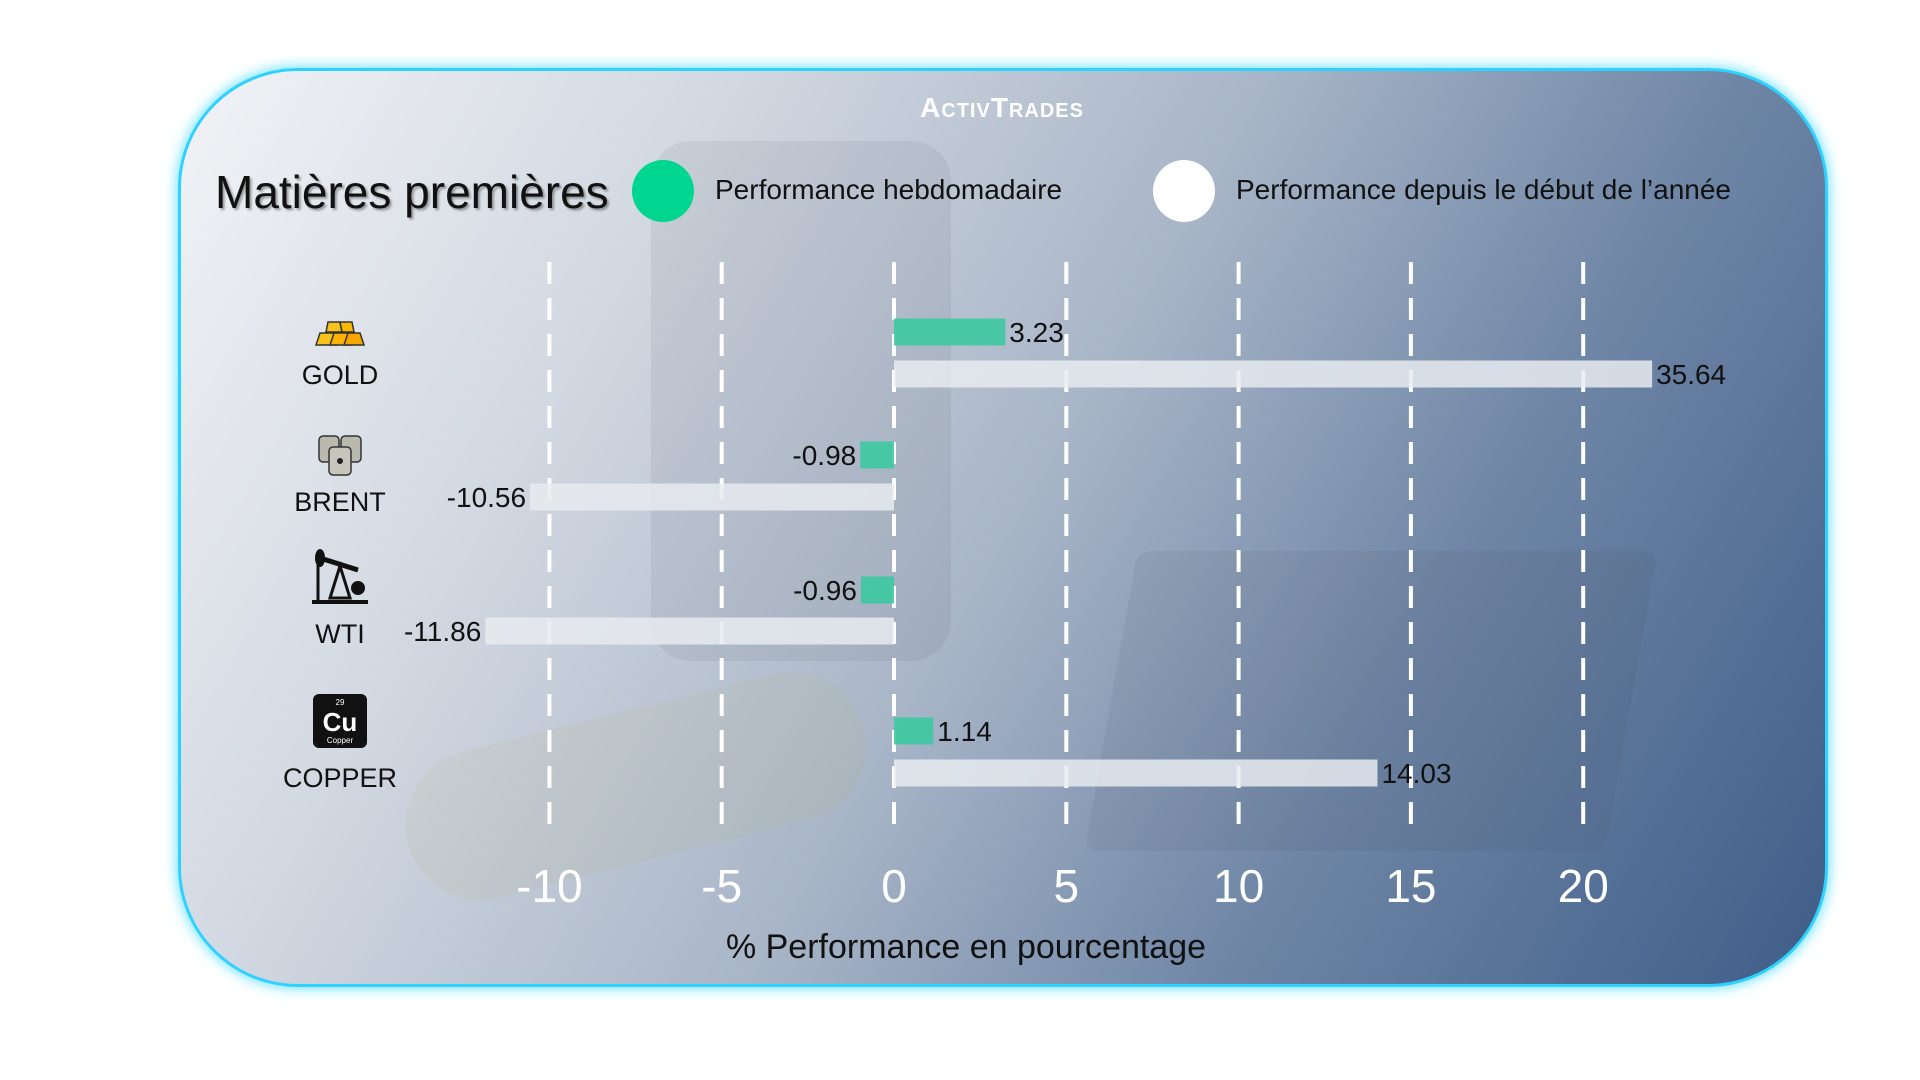  I want to click on legend-weekly-label: Performance hebdomadaire, so click(889, 189).